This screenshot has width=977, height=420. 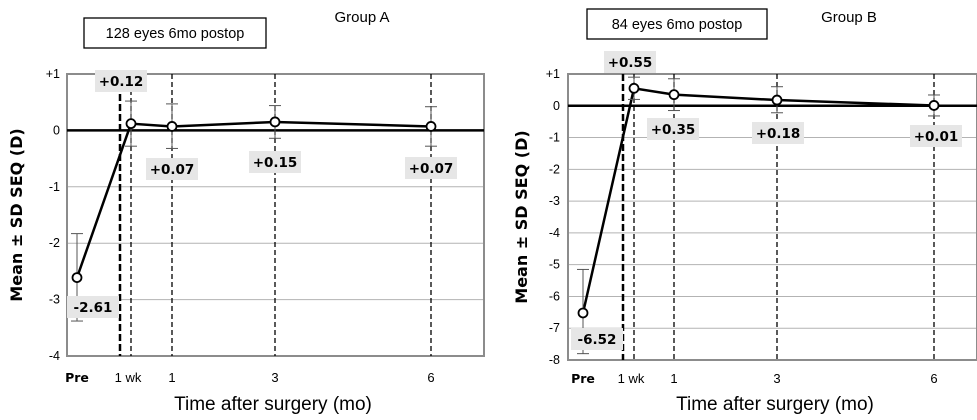 What do you see at coordinates (849, 17) in the screenshot?
I see `group-title: Group B` at bounding box center [849, 17].